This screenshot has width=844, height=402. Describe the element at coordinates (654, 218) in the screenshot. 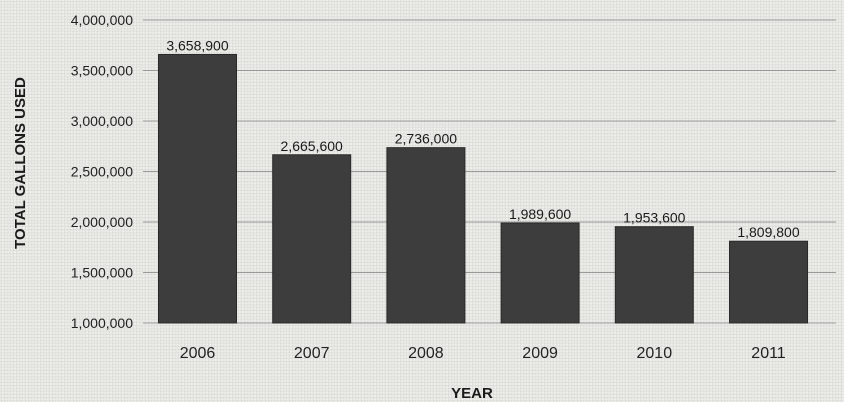

I see `data-label-2010: 1,953,600` at that location.